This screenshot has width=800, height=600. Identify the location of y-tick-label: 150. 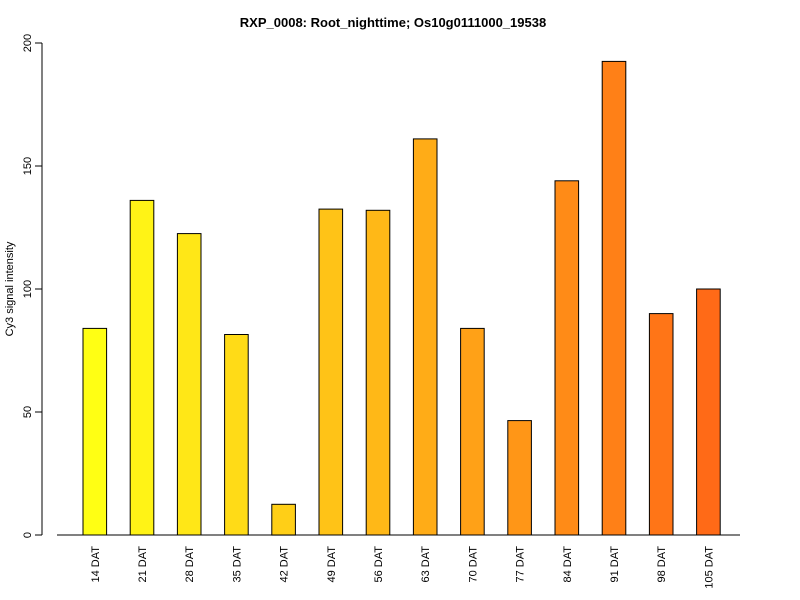
(28, 166).